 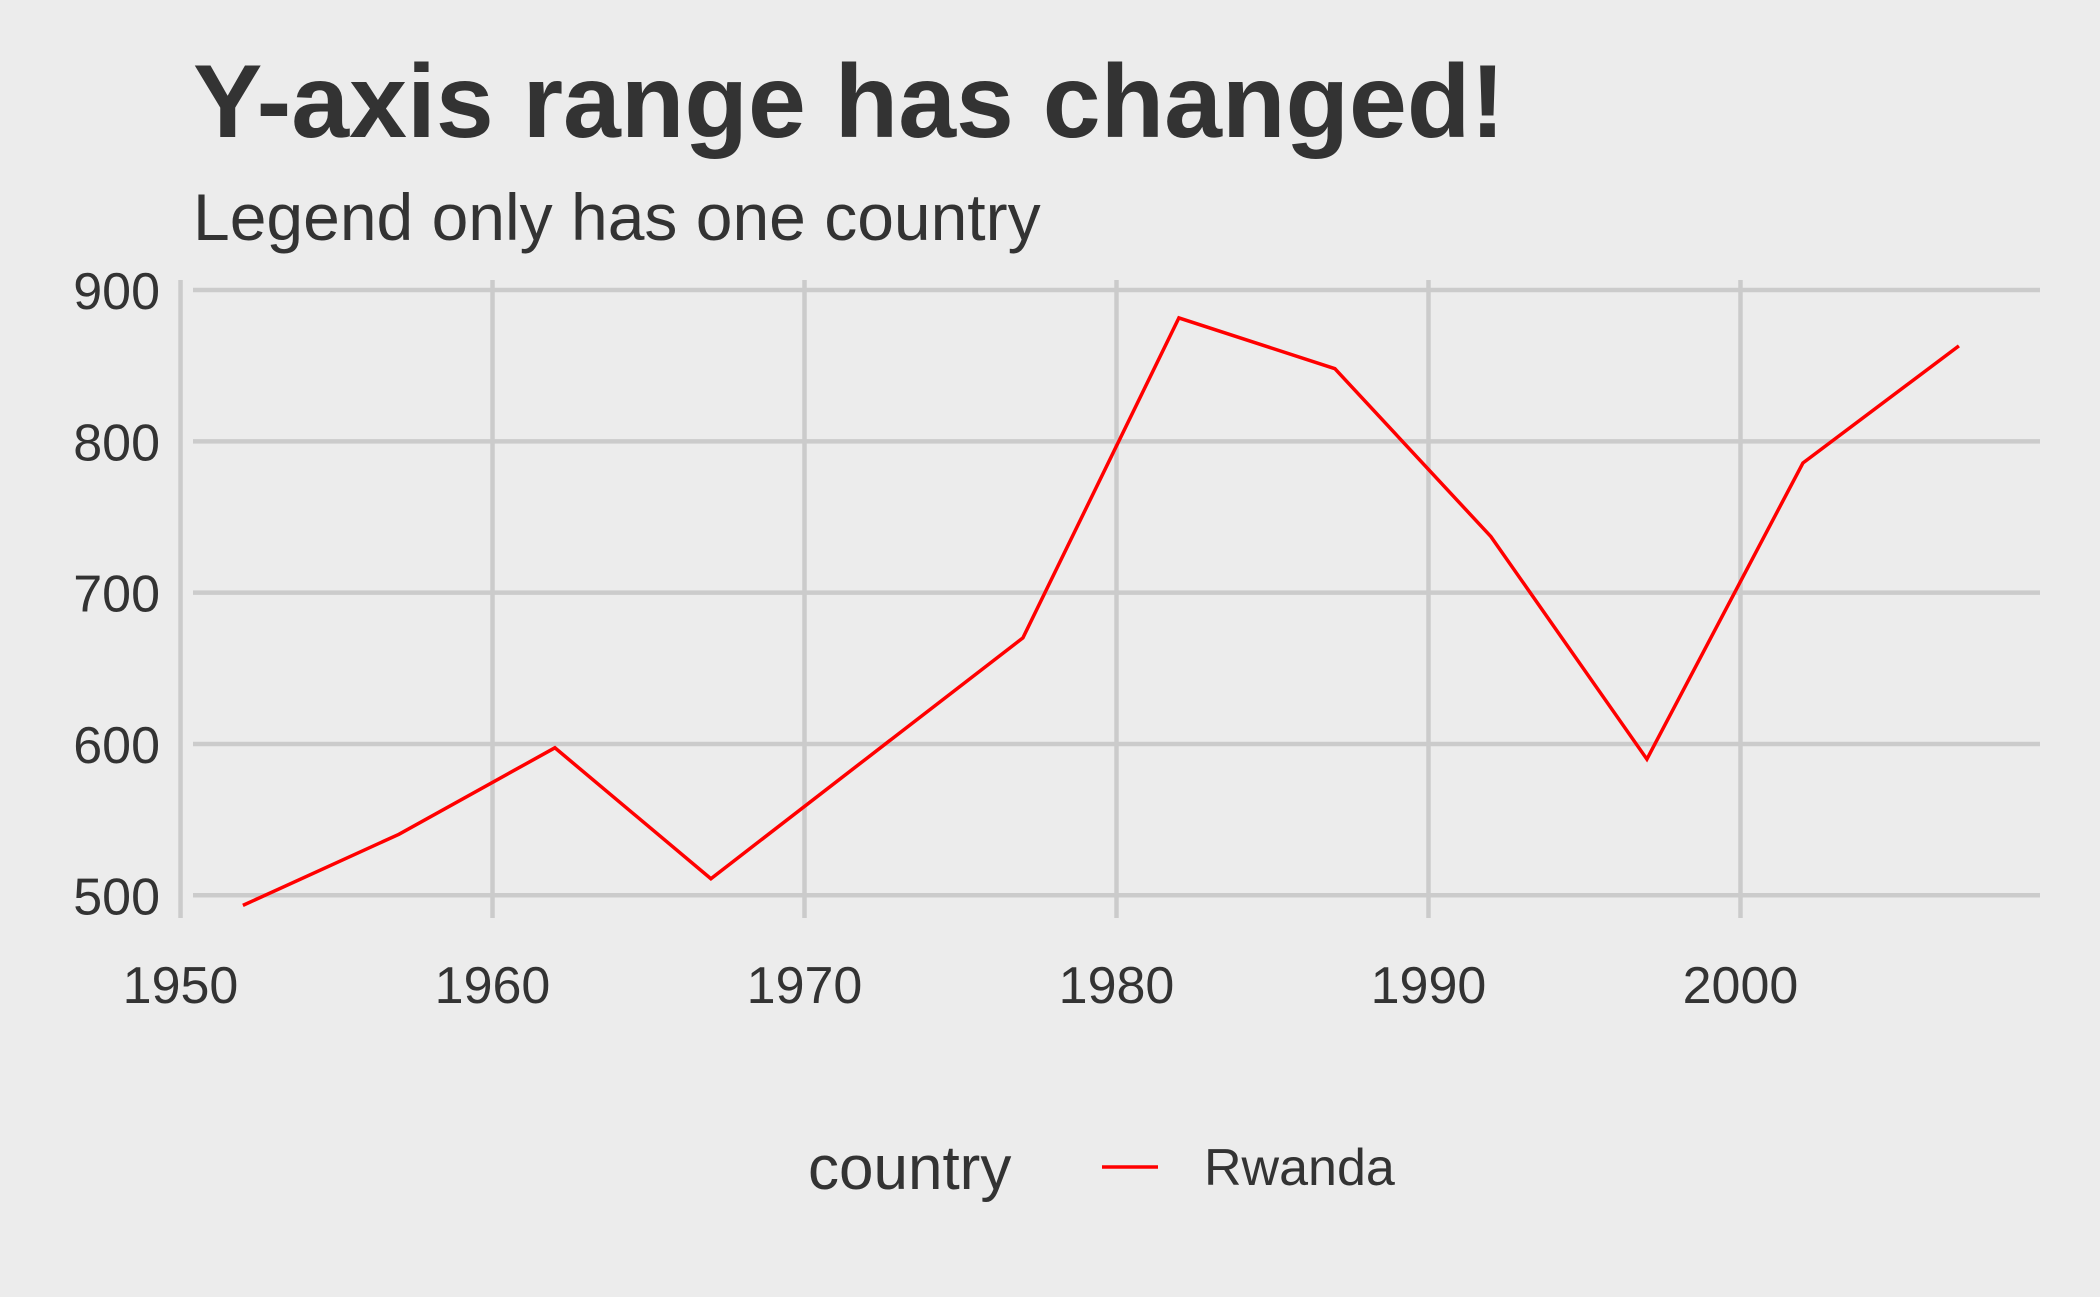 I want to click on y-tick-label: 900, so click(x=116, y=292).